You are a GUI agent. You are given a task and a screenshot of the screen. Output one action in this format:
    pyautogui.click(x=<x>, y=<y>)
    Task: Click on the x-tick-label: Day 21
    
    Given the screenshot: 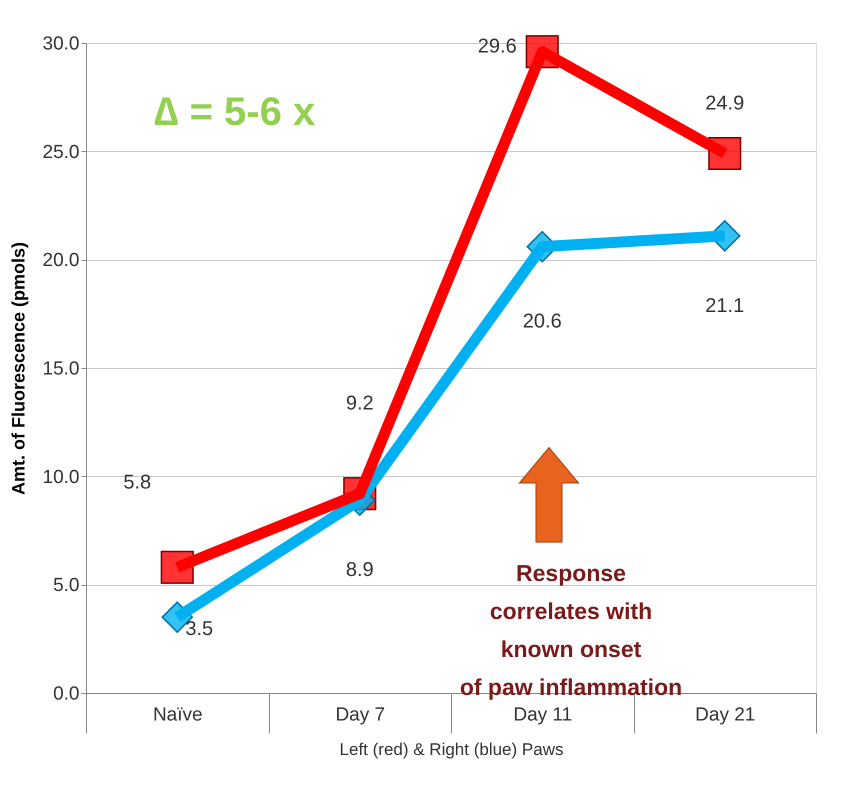 What is the action you would take?
    pyautogui.click(x=725, y=715)
    